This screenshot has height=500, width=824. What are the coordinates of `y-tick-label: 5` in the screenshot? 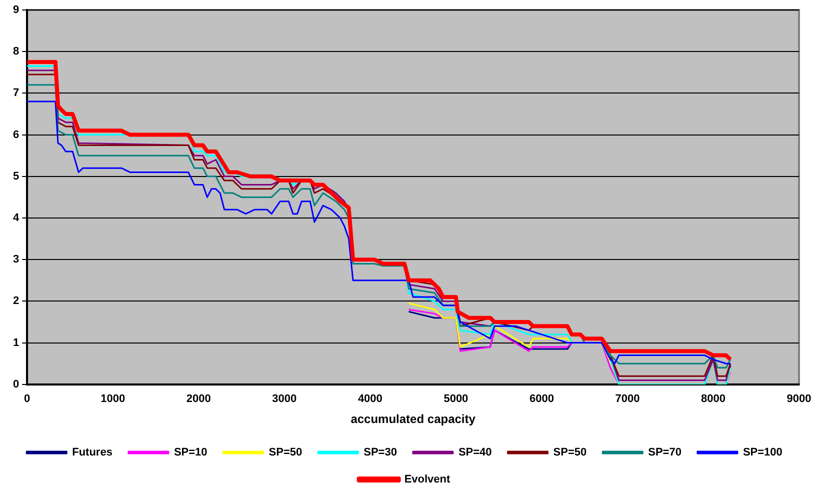 It's located at (16, 176).